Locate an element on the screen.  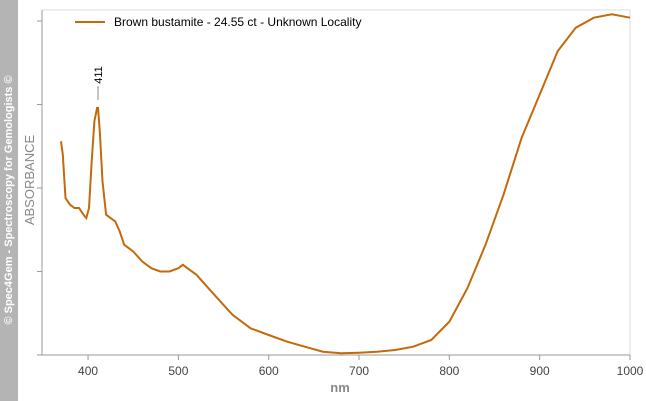
x-tick-label: 800 is located at coordinates (449, 371).